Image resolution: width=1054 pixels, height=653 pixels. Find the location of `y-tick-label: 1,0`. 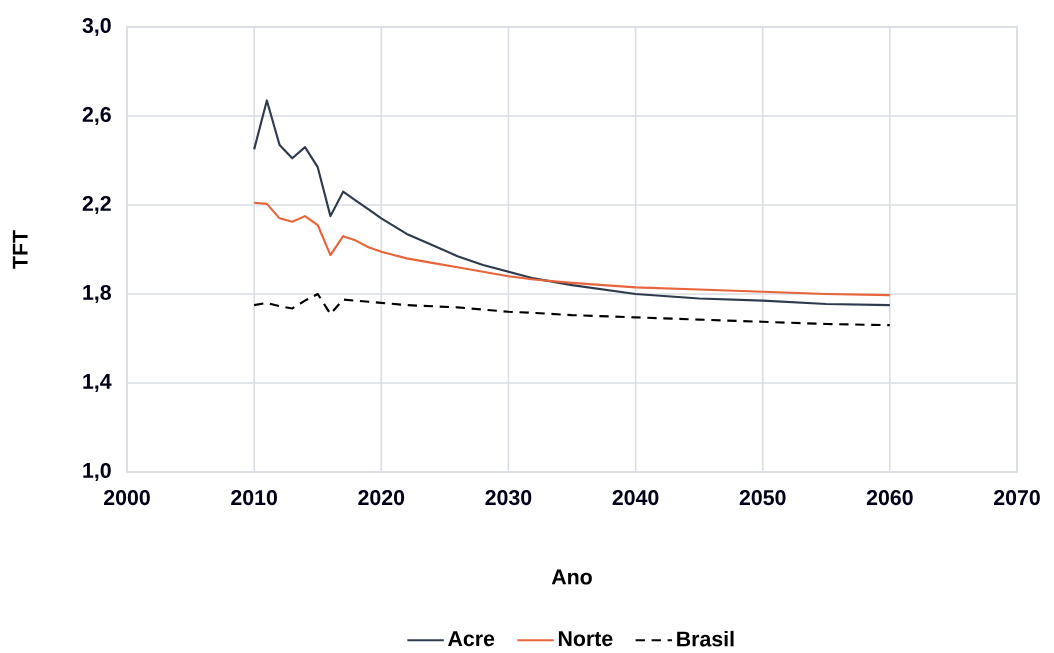

y-tick-label: 1,0 is located at coordinates (97, 472).